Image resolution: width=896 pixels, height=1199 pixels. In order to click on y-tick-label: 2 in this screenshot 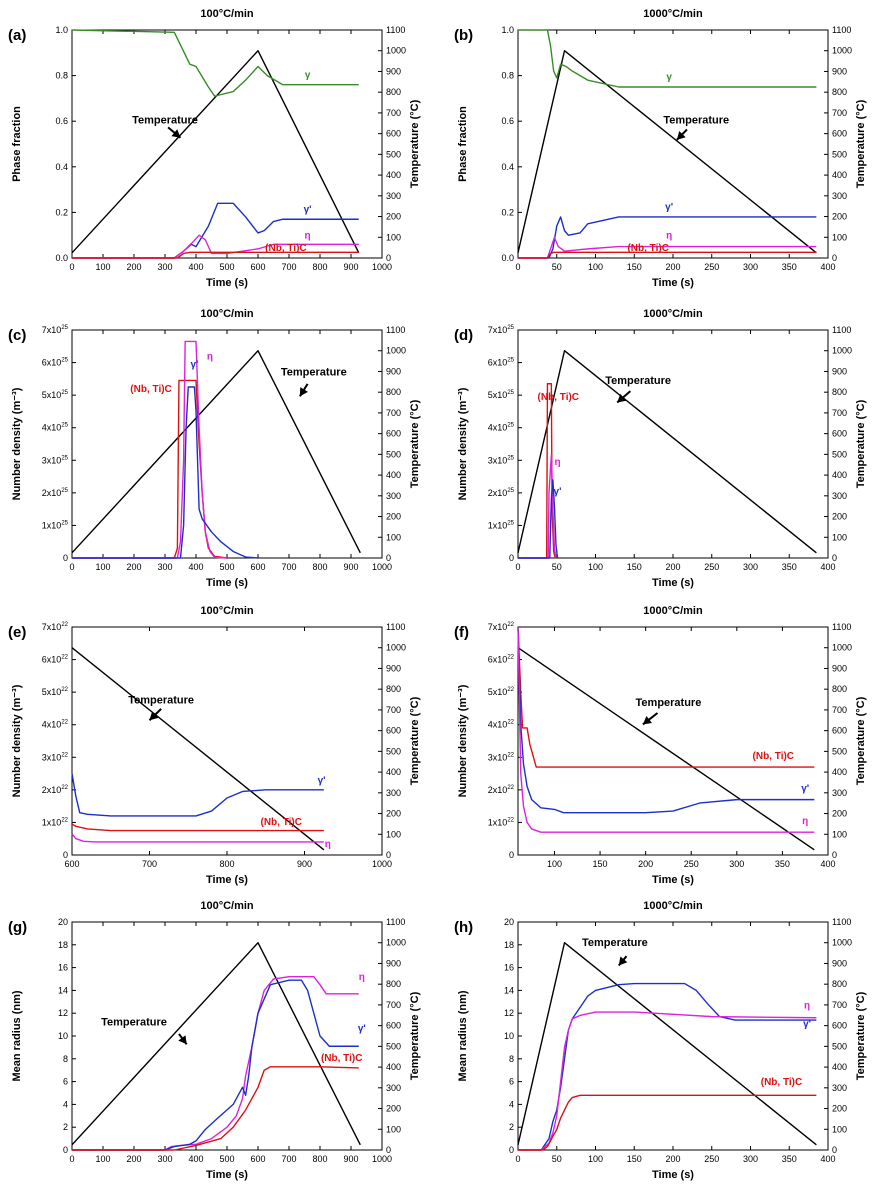, I will do `click(65, 1127)`.